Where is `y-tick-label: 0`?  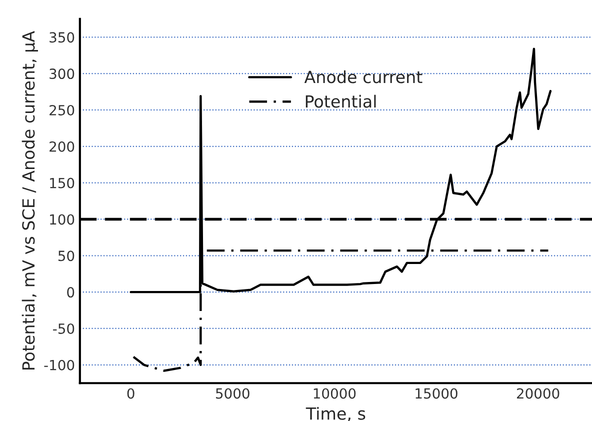
y-tick-label: 0 is located at coordinates (70, 292).